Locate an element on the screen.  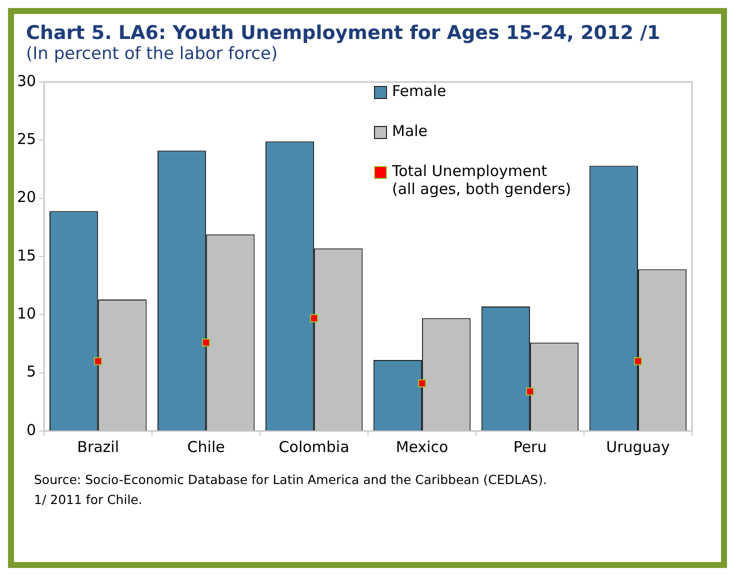
x-tick-label: Peru is located at coordinates (530, 447).